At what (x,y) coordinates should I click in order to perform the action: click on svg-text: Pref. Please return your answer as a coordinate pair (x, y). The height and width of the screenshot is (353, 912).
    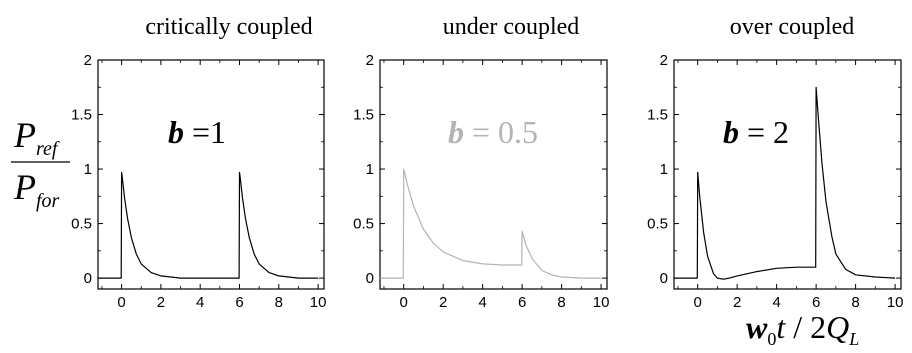
    Looking at the image, I should click on (36, 137).